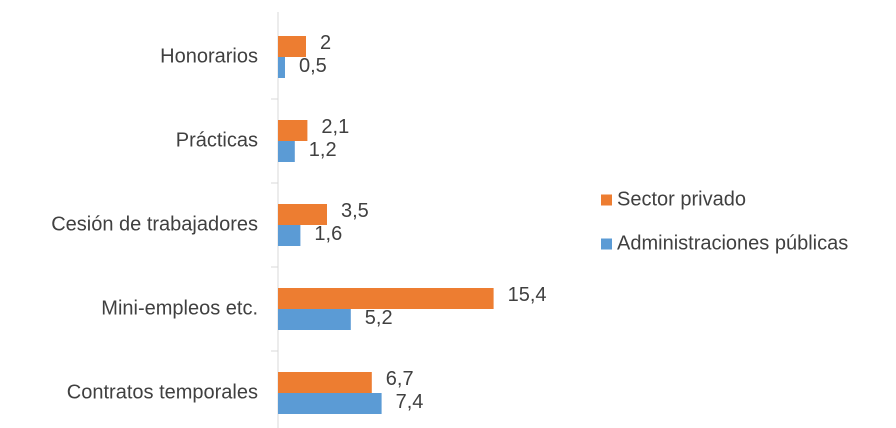  Describe the element at coordinates (162, 392) in the screenshot. I see `category-label: Contratos temporales` at that location.